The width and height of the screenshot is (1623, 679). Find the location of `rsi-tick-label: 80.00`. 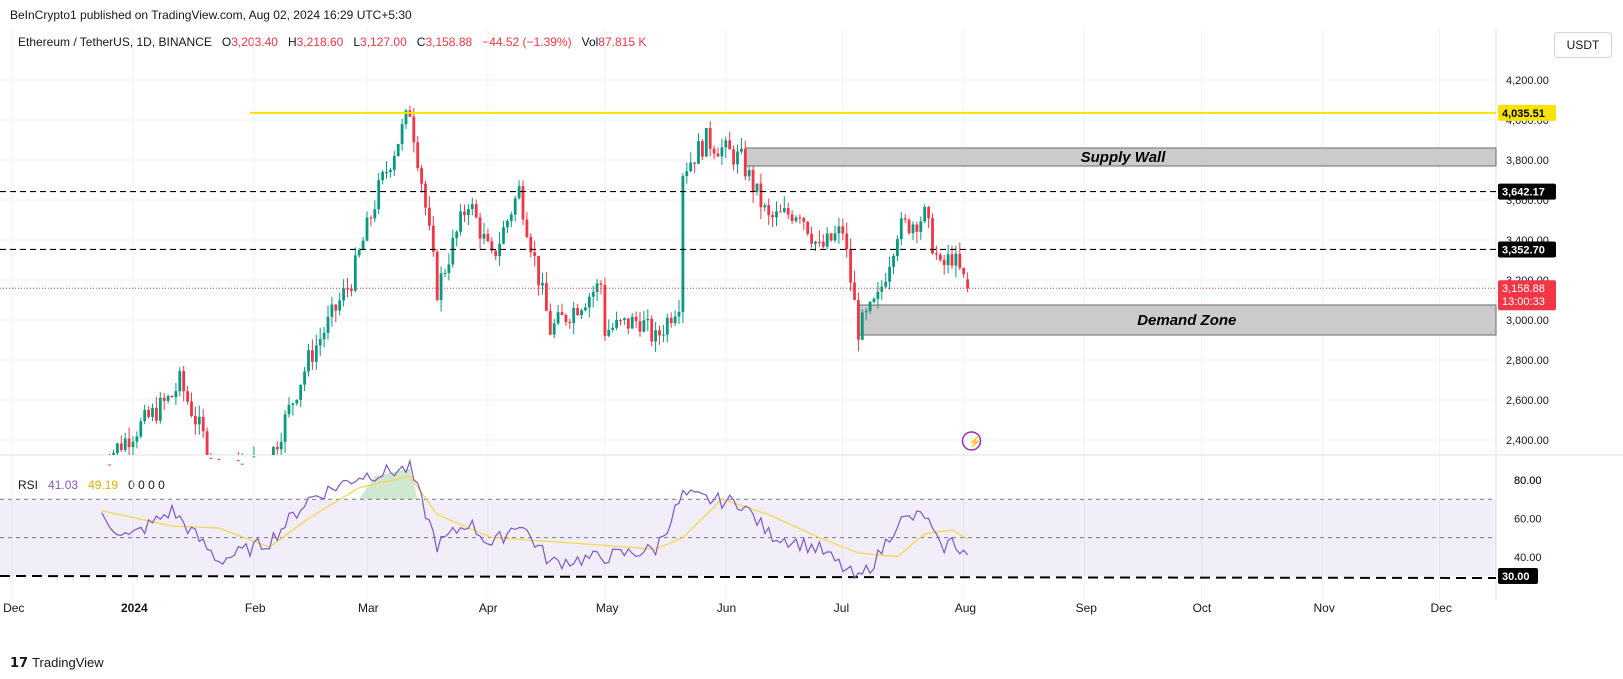

rsi-tick-label: 80.00 is located at coordinates (1528, 481).